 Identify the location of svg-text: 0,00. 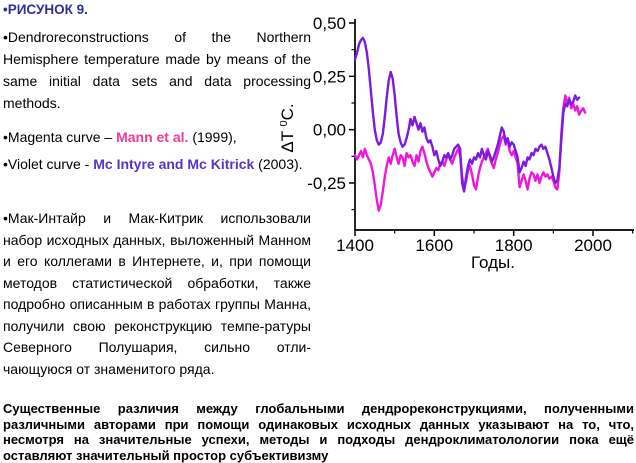
(329, 130).